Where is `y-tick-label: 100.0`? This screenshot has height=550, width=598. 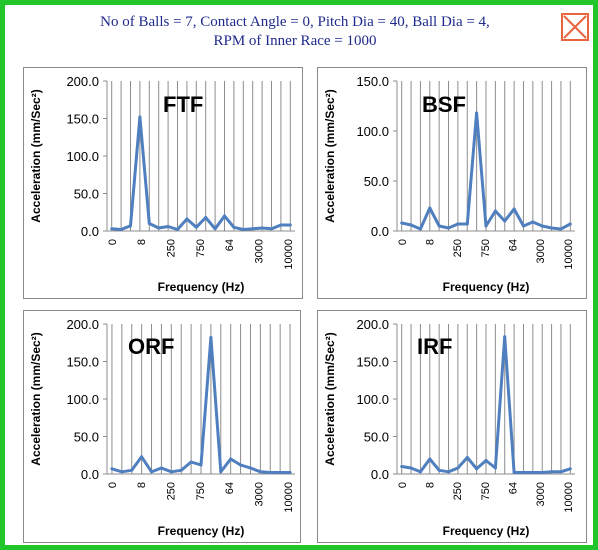 y-tick-label: 100.0 is located at coordinates (82, 156).